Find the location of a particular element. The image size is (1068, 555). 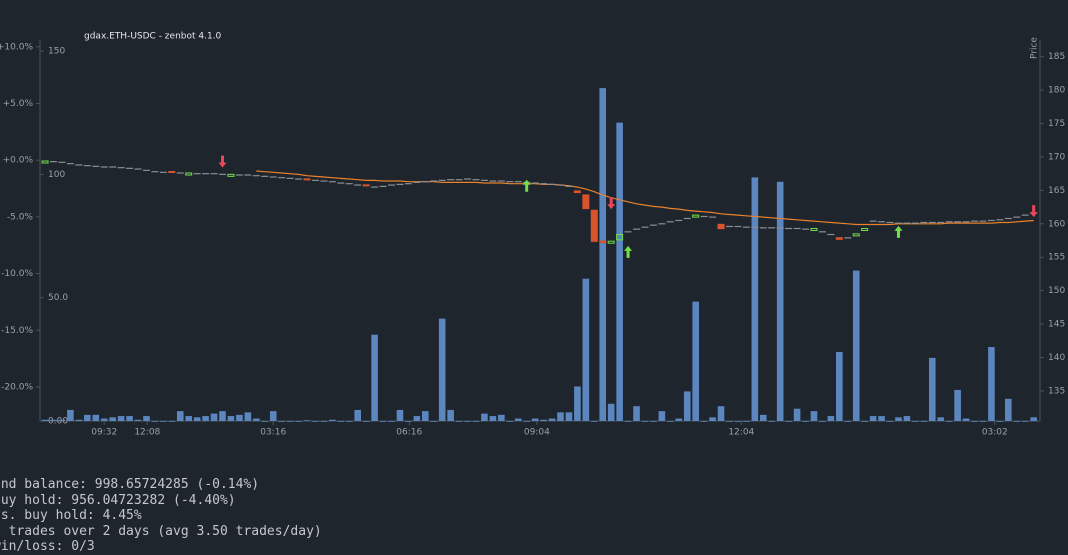

x-tick-label: 03:16 is located at coordinates (273, 433).